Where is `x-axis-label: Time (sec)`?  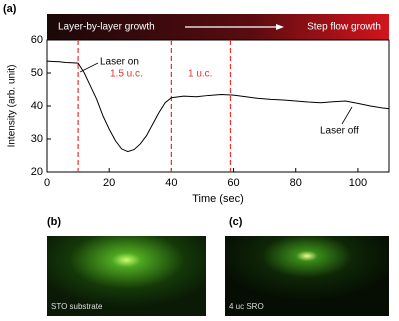 x-axis-label: Time (sec) is located at coordinates (218, 199).